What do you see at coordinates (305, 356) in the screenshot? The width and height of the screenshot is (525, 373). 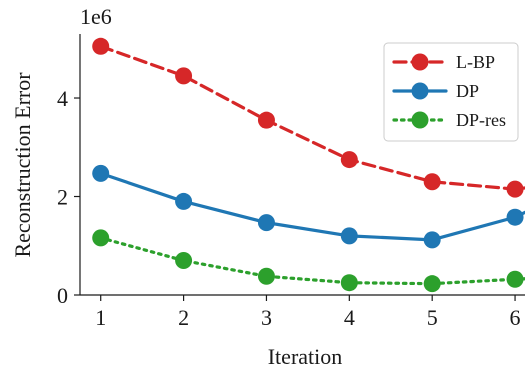 I see `x-axis-label: Iteration` at bounding box center [305, 356].